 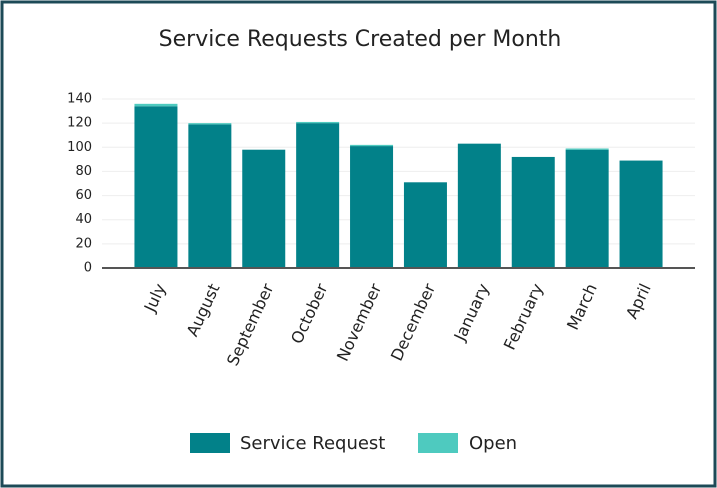 What do you see at coordinates (79, 99) in the screenshot?
I see `y-tick-label: 140` at bounding box center [79, 99].